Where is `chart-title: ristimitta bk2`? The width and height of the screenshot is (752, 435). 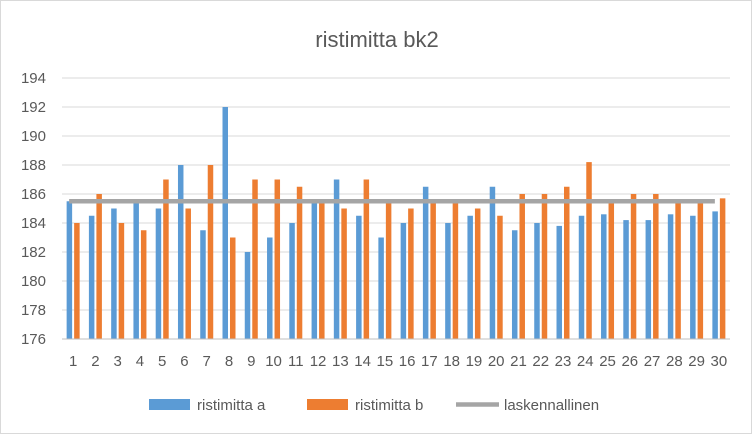
chart-title: ristimitta bk2 is located at coordinates (376, 39).